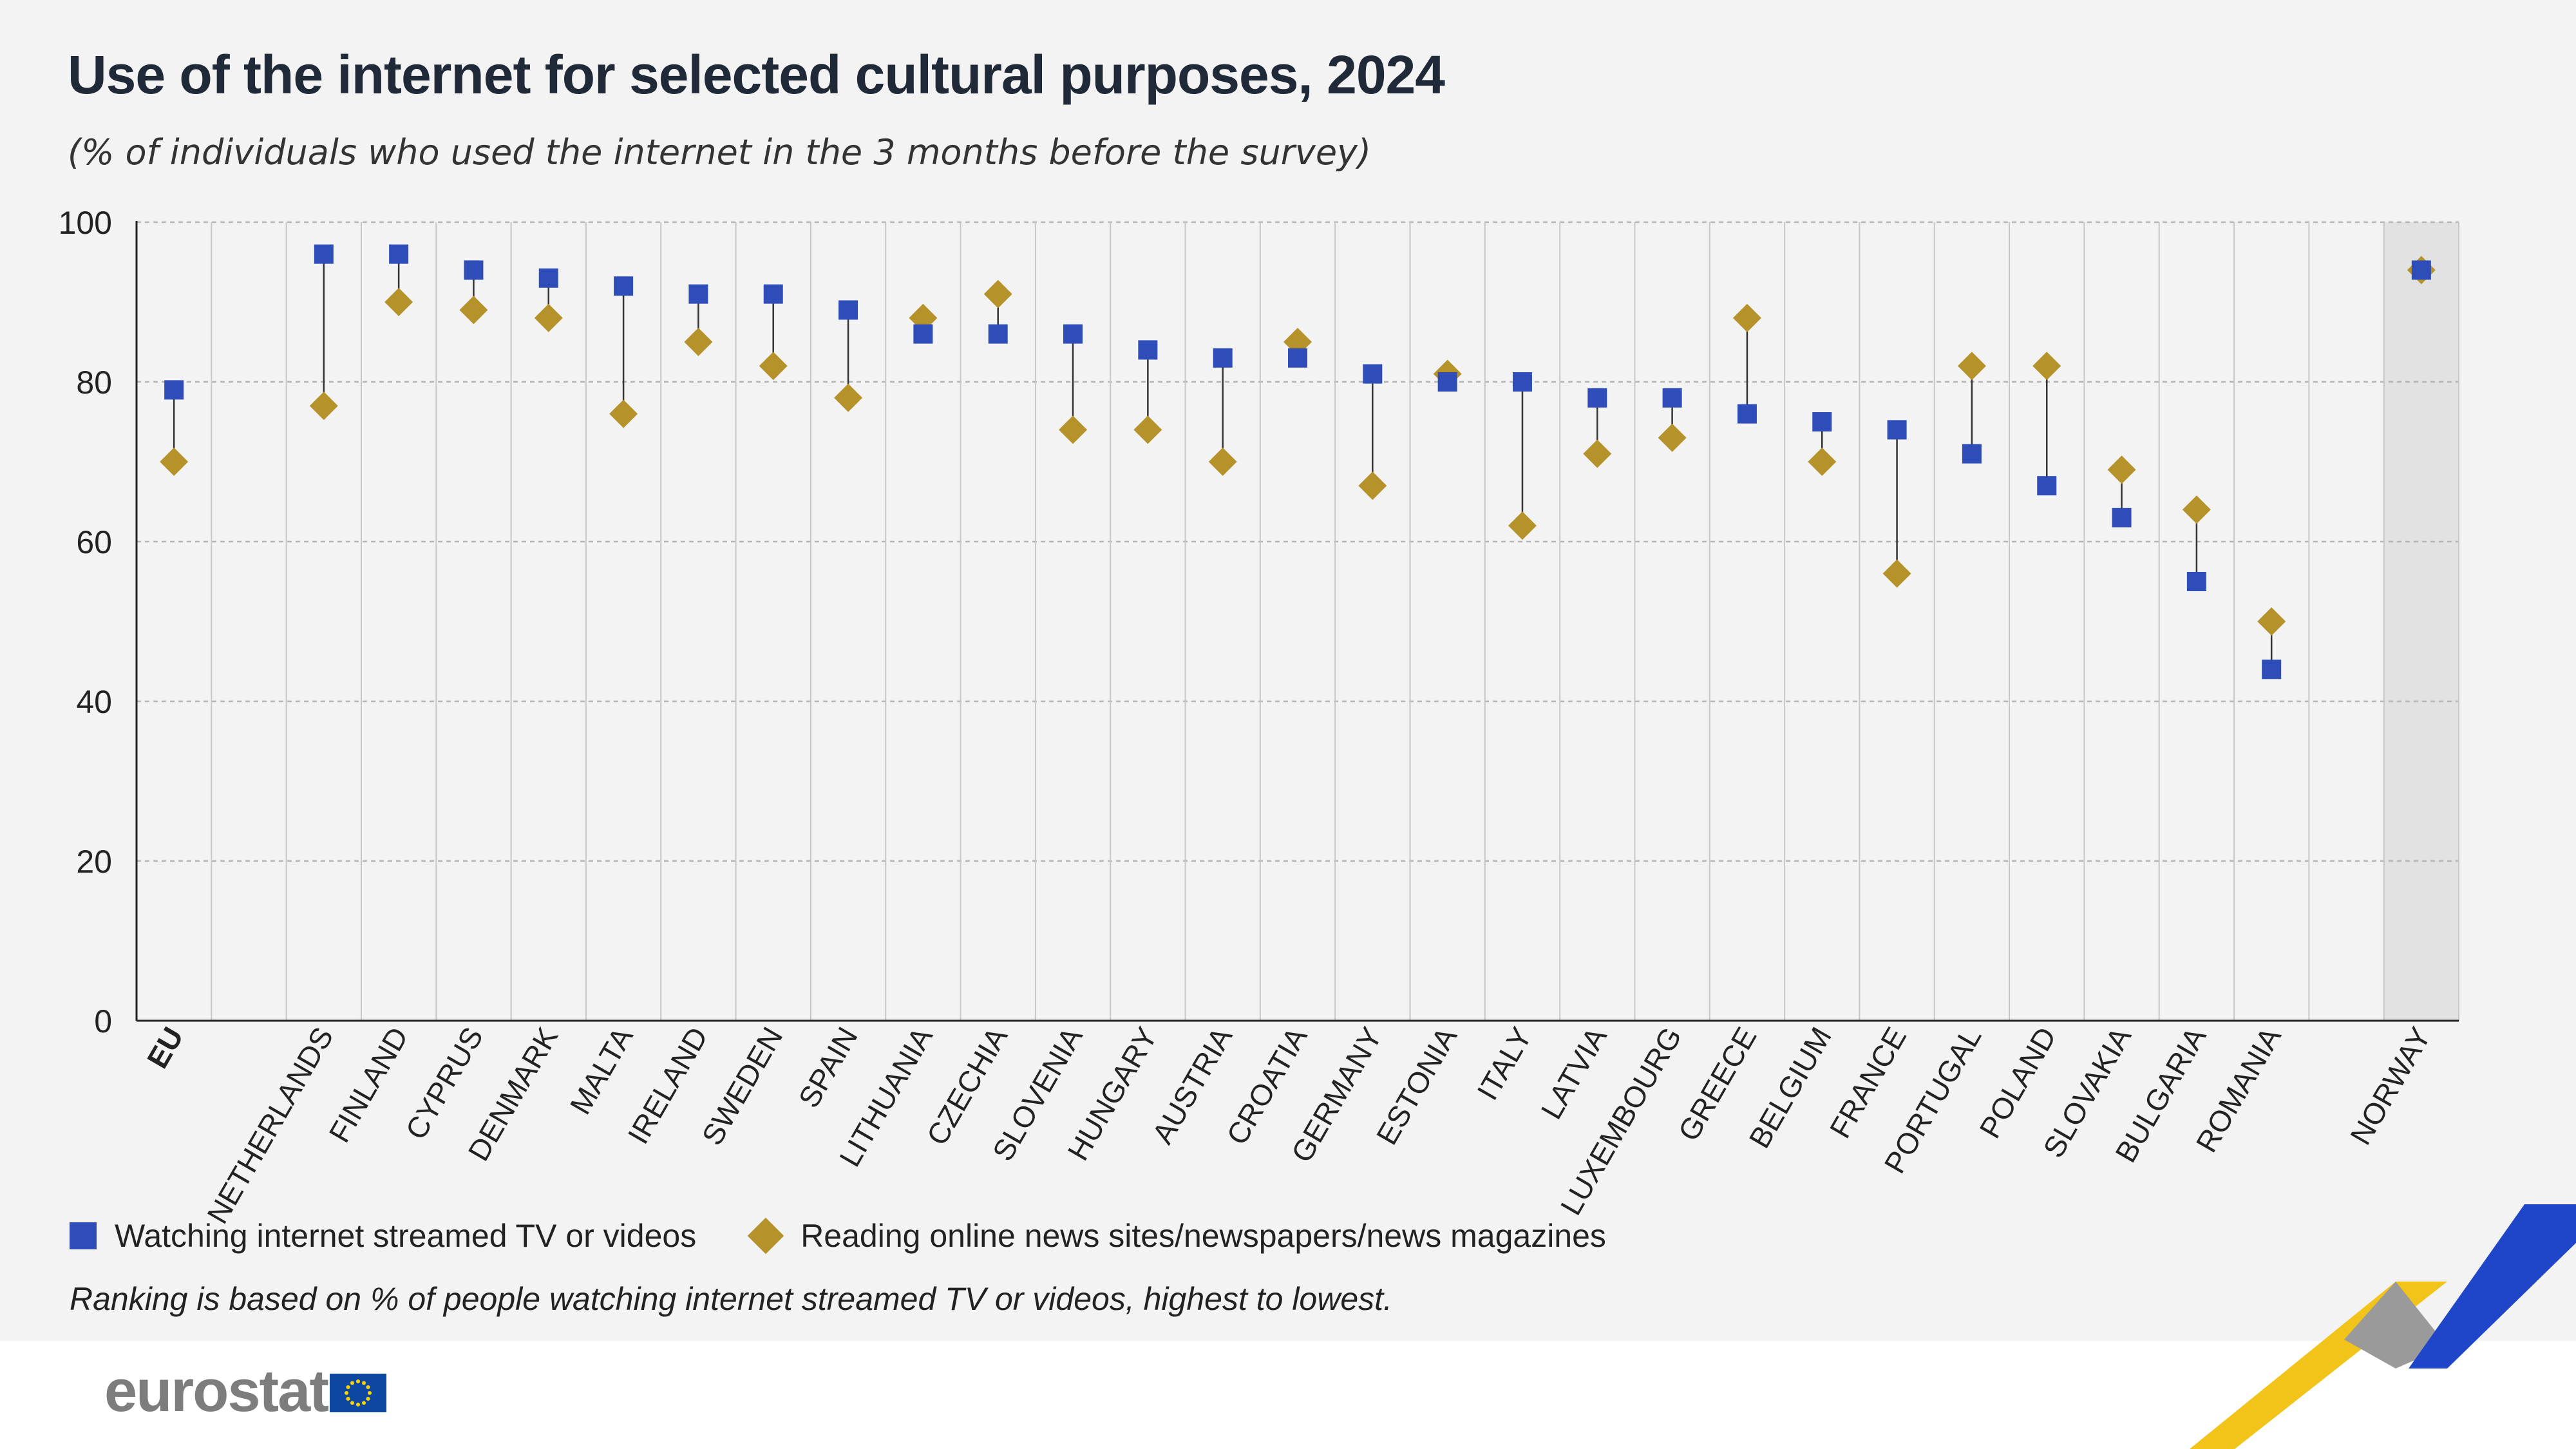 The image size is (2576, 1449). I want to click on y-tick-label: 0, so click(103, 1021).